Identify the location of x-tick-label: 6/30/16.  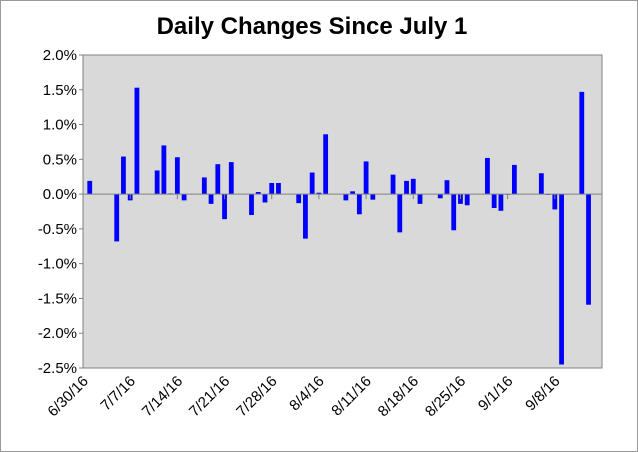
(67, 396).